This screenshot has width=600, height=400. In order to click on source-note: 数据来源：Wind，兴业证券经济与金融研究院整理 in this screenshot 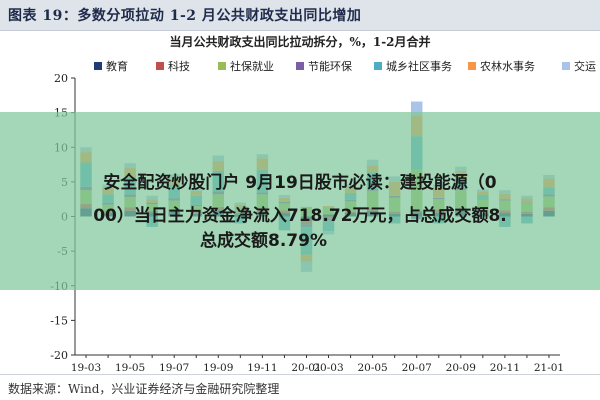, I will do `click(144, 389)`.